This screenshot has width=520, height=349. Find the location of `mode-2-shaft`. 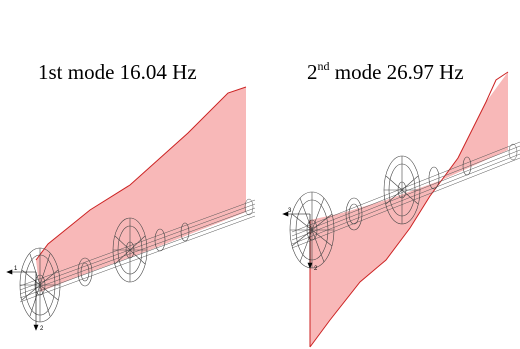

mode-2-shaft is located at coordinates (405, 195).